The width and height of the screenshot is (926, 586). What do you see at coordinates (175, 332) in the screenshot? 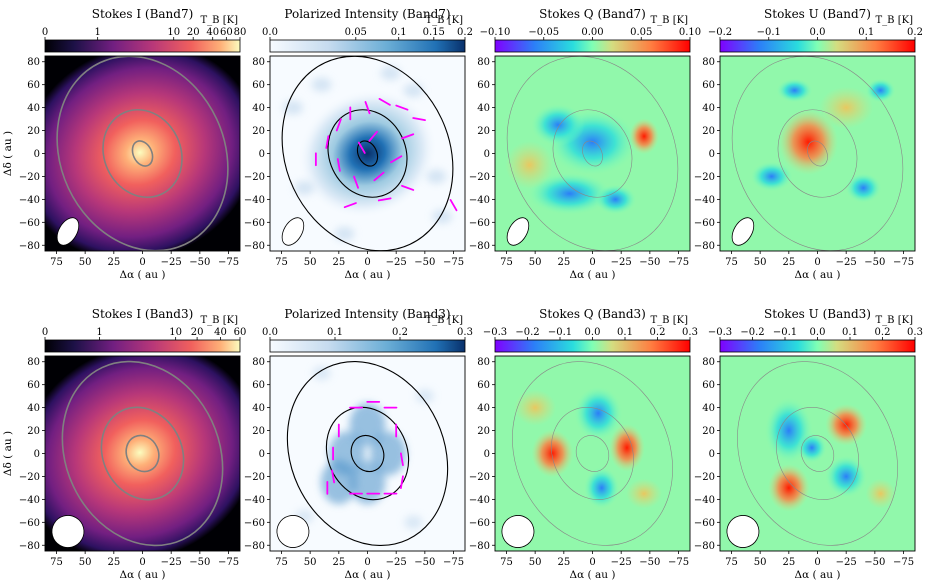
I see `colorbar-tick-label: 10` at bounding box center [175, 332].